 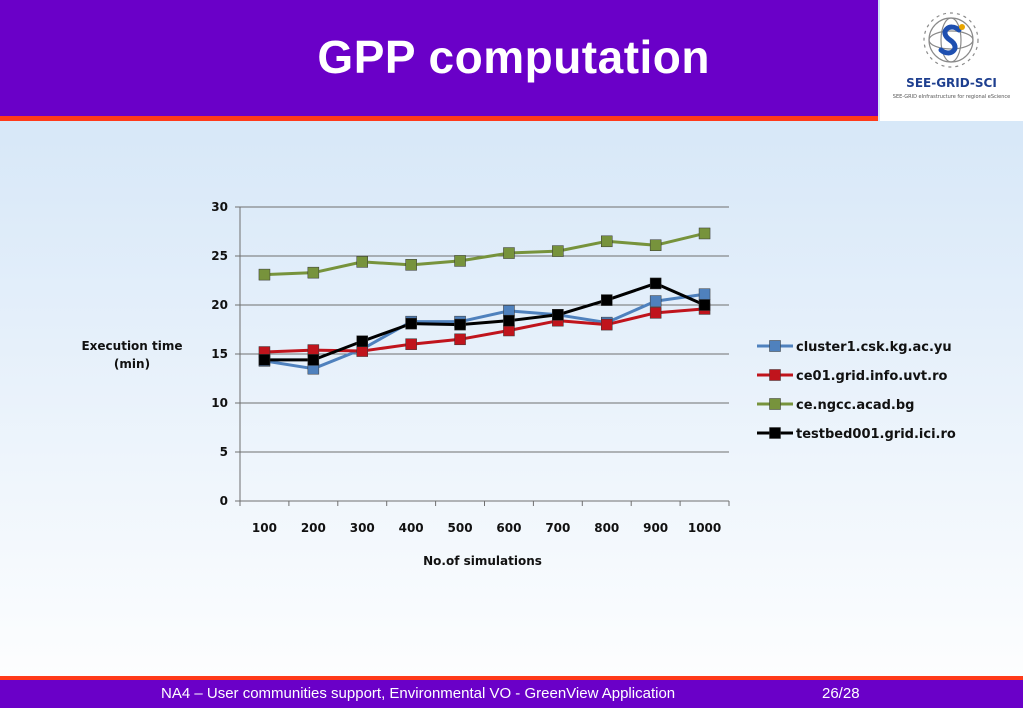 I want to click on footer-accent-line, so click(x=511, y=678).